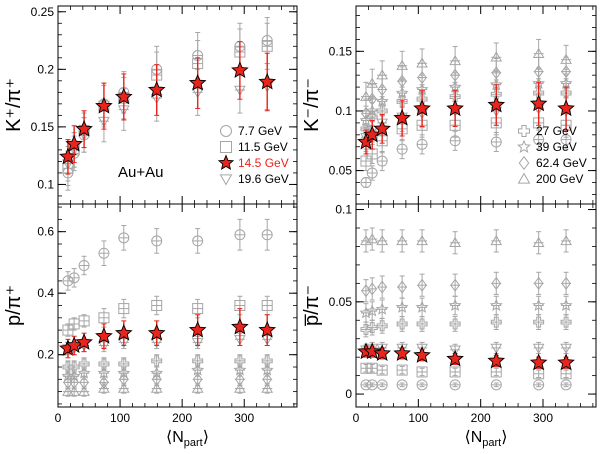  Describe the element at coordinates (312, 105) in the screenshot. I see `y-axis-title: K⁻/π⁻` at that location.